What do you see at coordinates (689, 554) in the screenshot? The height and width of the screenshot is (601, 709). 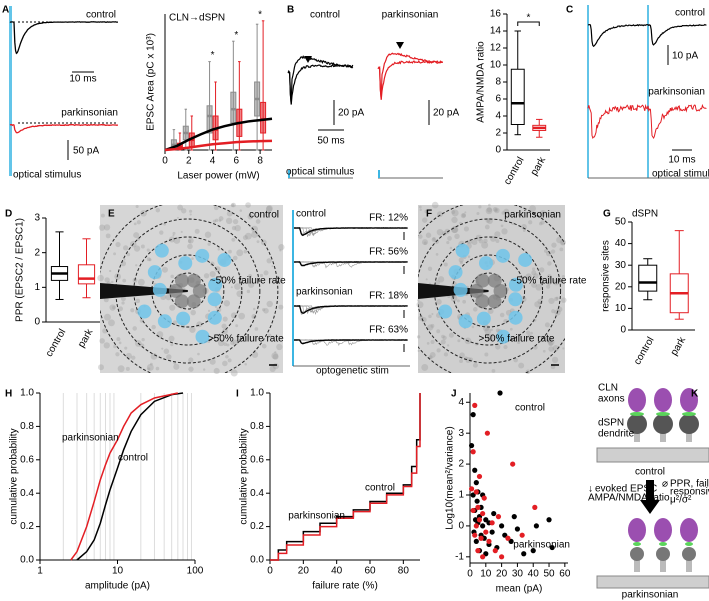 I see `spine-head` at bounding box center [689, 554].